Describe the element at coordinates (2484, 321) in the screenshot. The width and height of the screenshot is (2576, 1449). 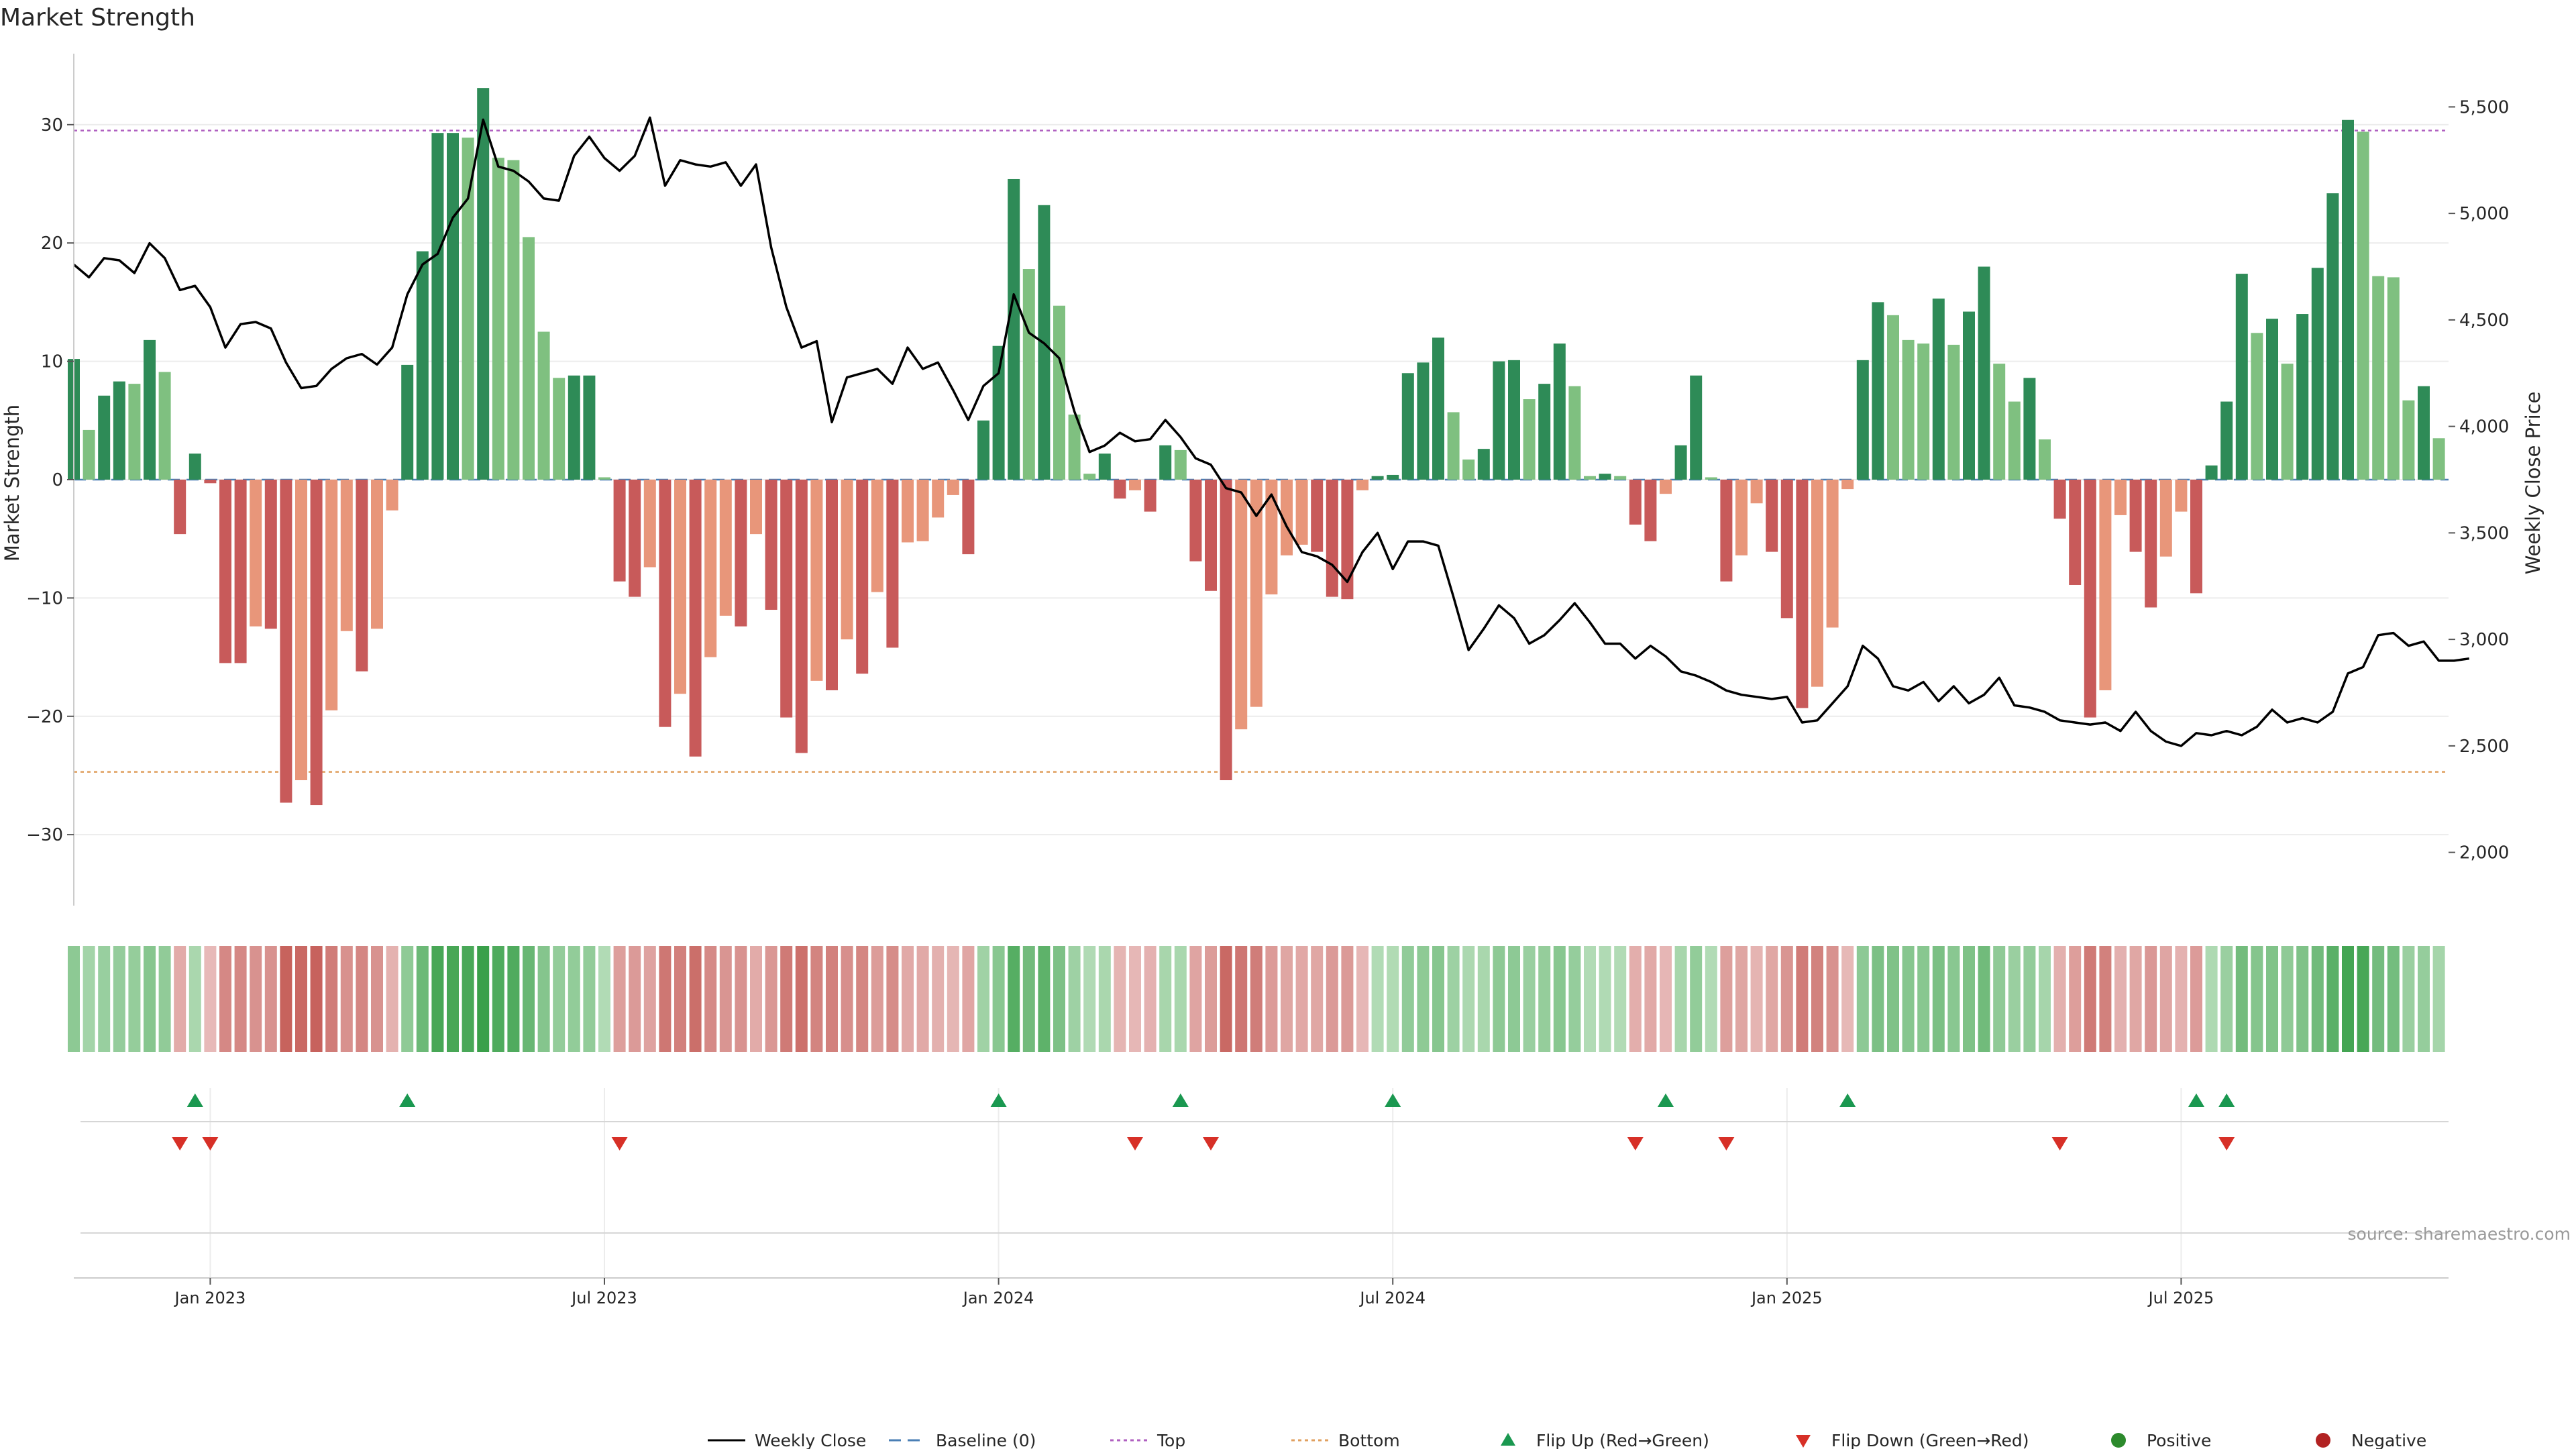
I see `right-tick-label: 4,500` at that location.